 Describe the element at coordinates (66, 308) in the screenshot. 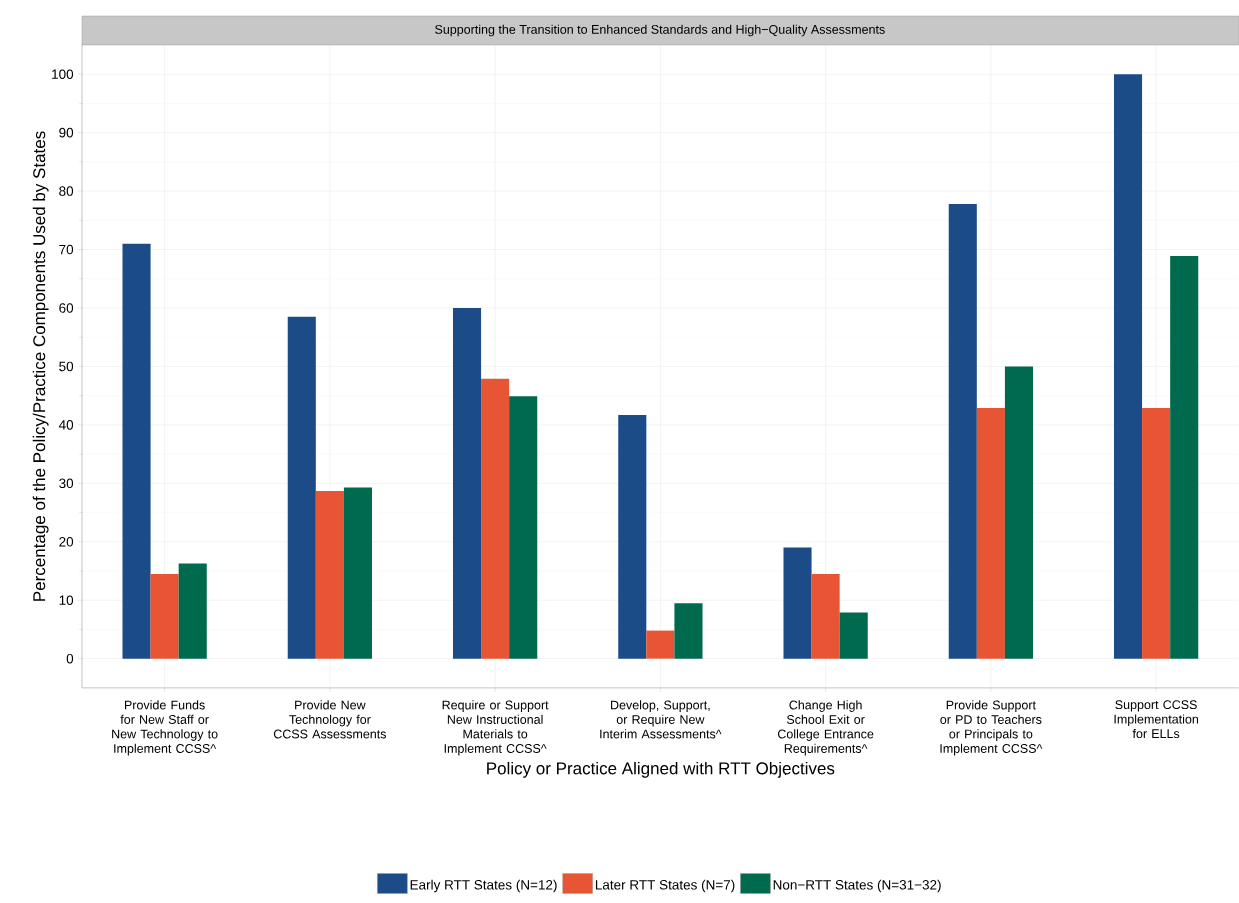

I see `y-tick-label: 60` at that location.